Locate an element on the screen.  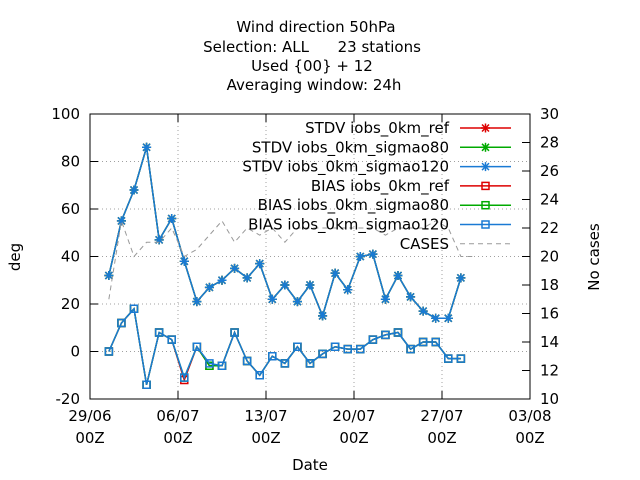
title-line-2: Selection: ALL 23 stations is located at coordinates (312, 47).